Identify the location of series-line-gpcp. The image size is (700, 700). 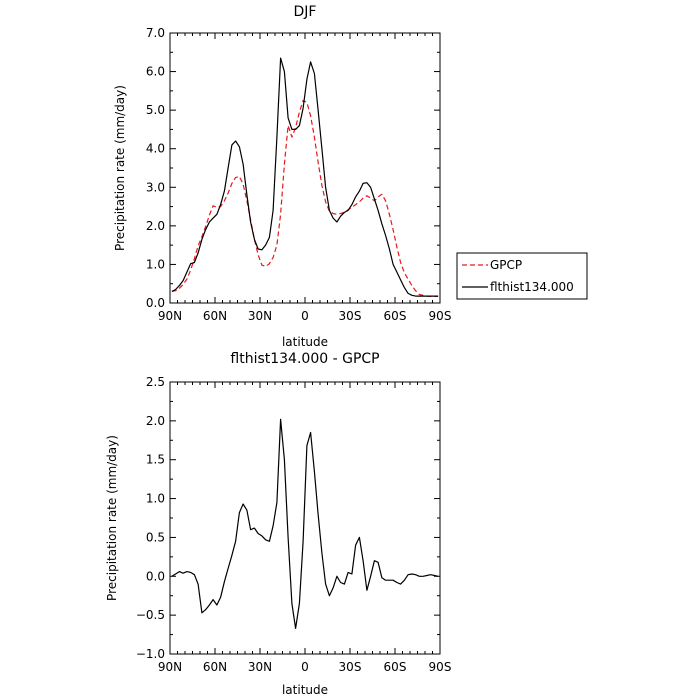
(305, 198).